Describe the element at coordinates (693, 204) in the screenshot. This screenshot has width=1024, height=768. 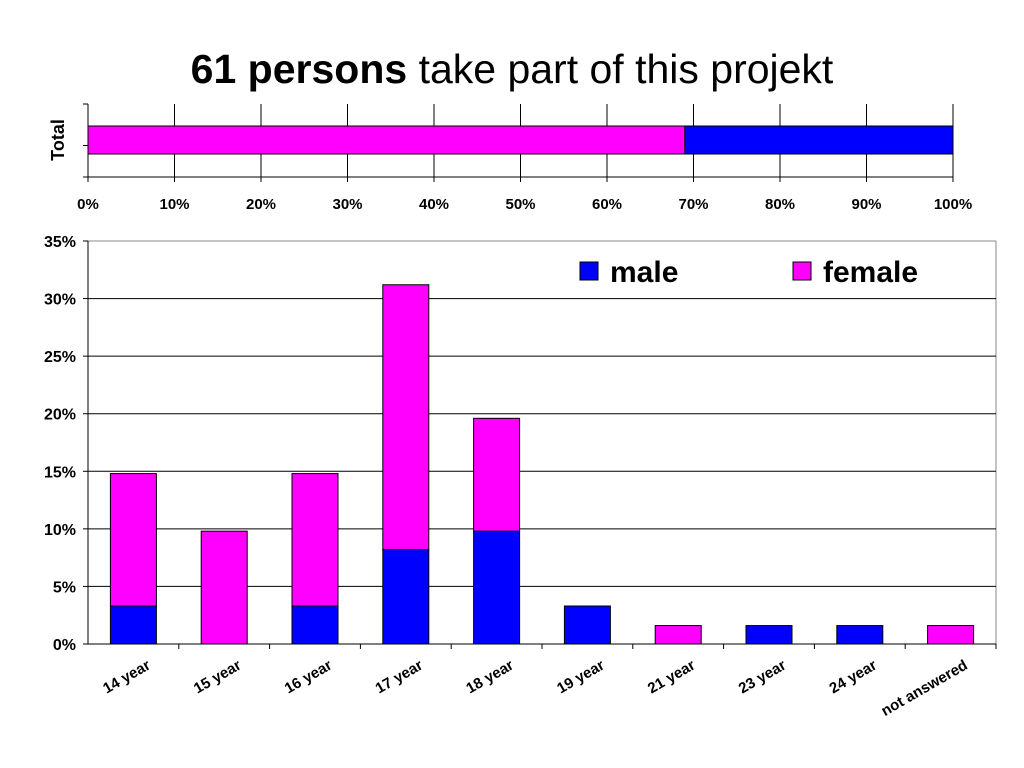
I see `total-x-tick-label: 70%` at that location.